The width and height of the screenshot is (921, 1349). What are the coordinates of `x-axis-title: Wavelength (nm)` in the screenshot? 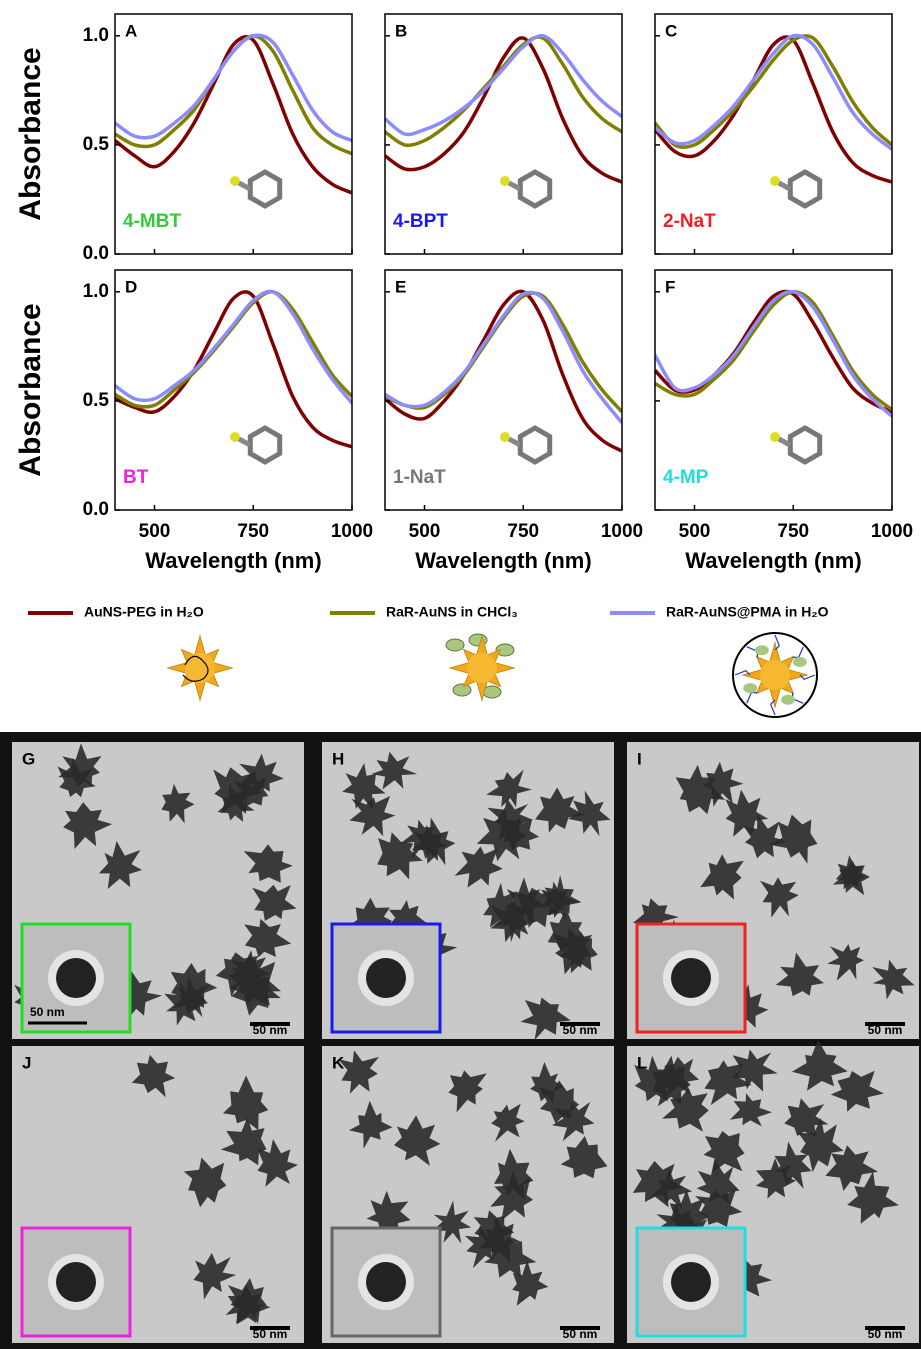 It's located at (233, 560).